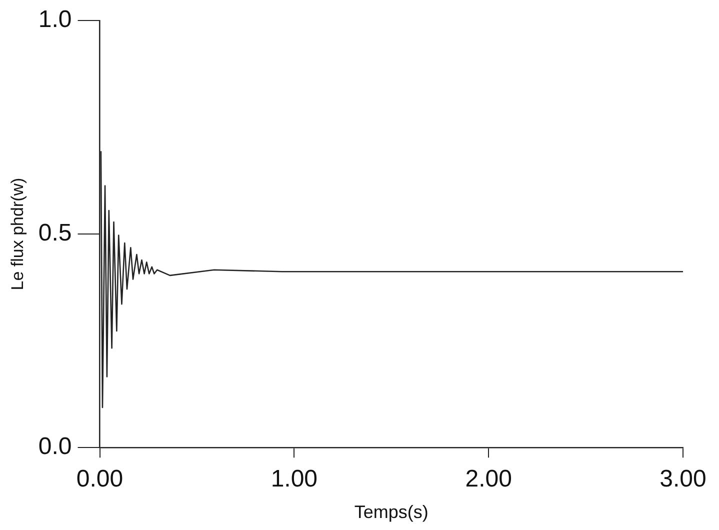 Image resolution: width=719 pixels, height=530 pixels. What do you see at coordinates (488, 479) in the screenshot?
I see `x-tick-label: 2.00` at bounding box center [488, 479].